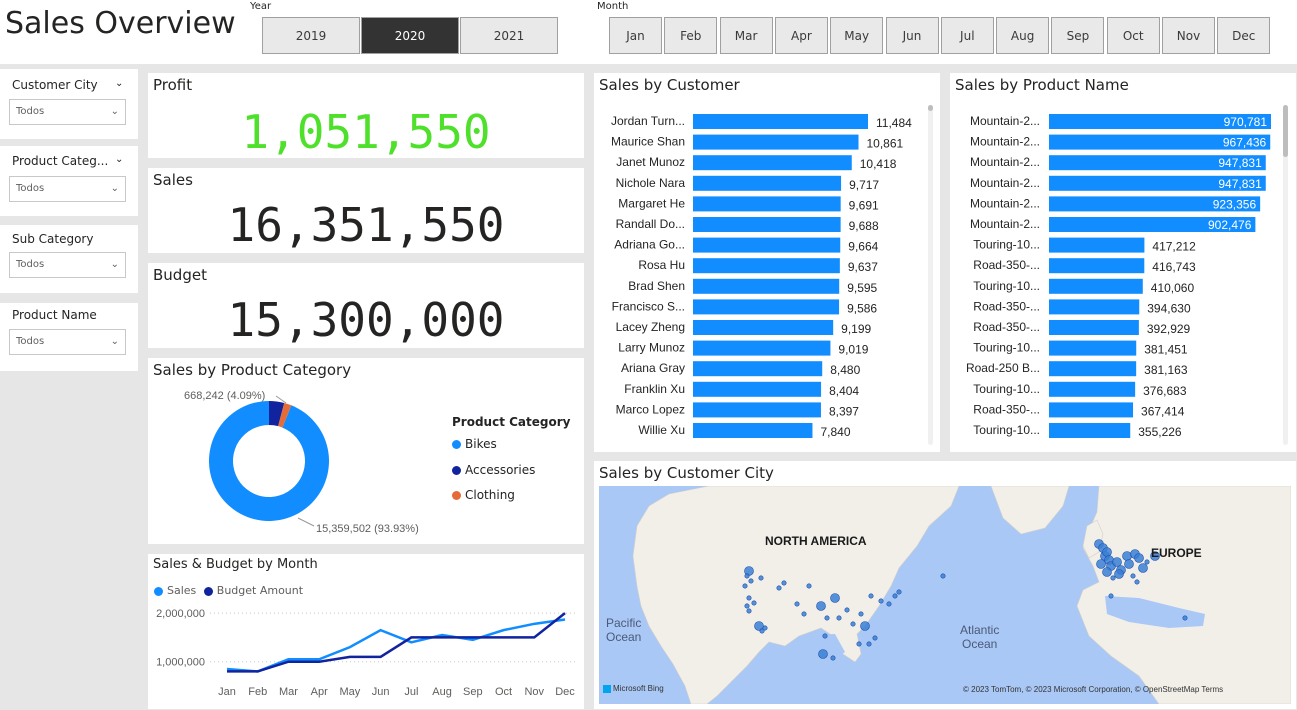 The width and height of the screenshot is (1297, 710). Describe the element at coordinates (119, 83) in the screenshot. I see `chevron-down-icon: ⌄` at that location.